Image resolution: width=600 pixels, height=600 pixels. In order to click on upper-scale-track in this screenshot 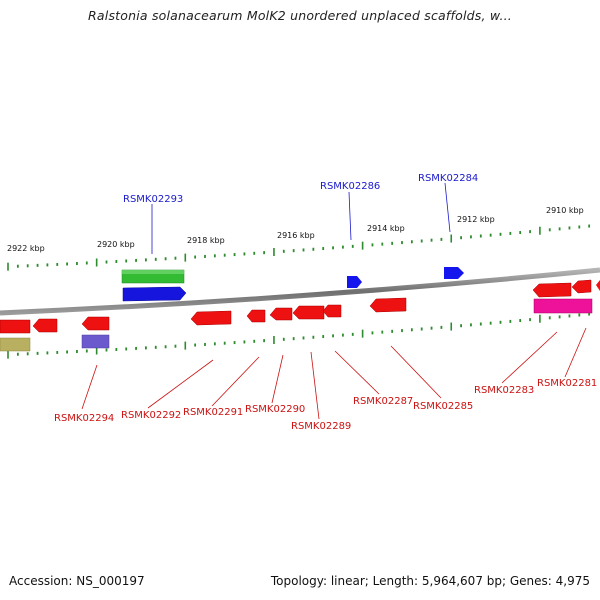, I will do `click(299, 247)`.